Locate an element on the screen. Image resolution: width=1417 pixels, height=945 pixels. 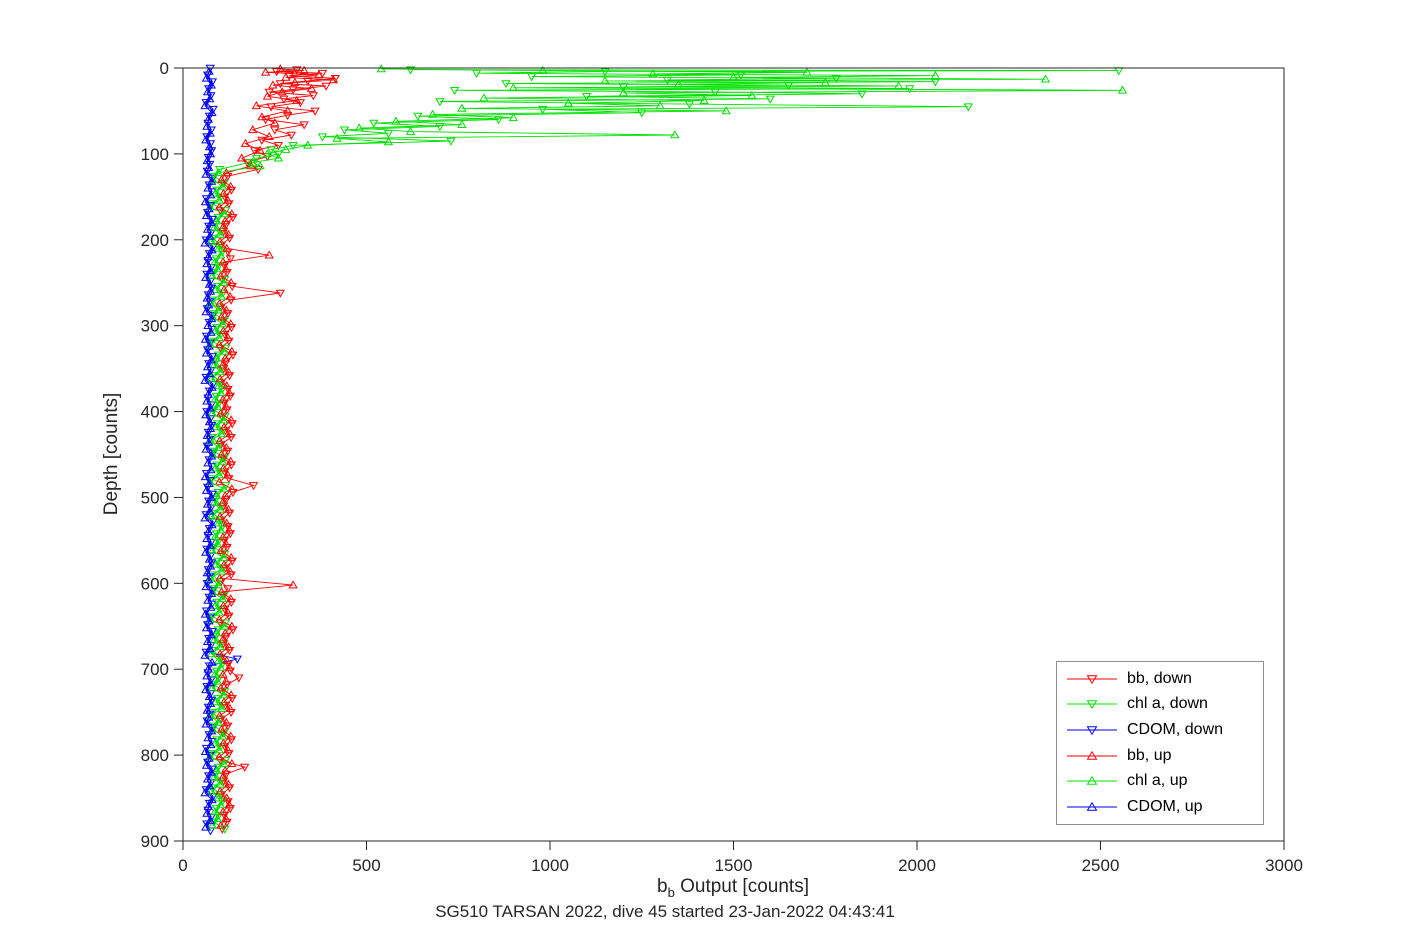
legend-marker-cdom-up-icon is located at coordinates (1092, 806).